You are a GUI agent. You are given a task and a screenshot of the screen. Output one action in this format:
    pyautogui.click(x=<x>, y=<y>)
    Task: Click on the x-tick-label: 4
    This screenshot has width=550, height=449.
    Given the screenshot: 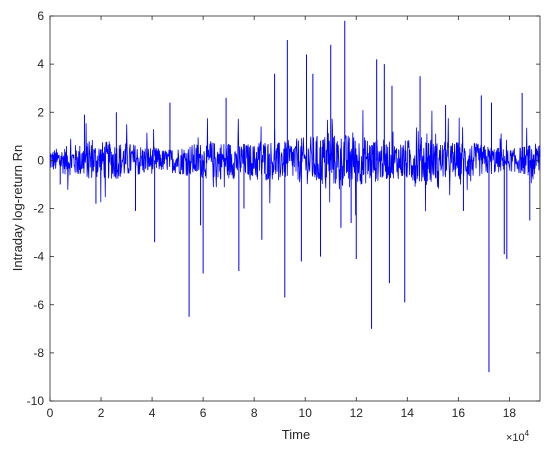 What is the action you would take?
    pyautogui.click(x=152, y=413)
    